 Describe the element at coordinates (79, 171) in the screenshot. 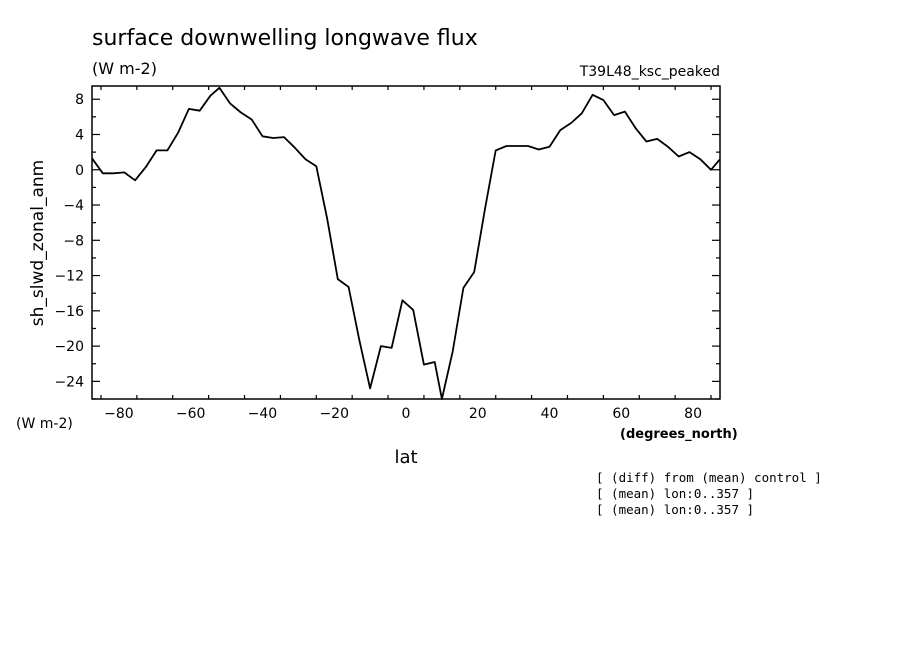

I see `y-tick-label: 0` at that location.